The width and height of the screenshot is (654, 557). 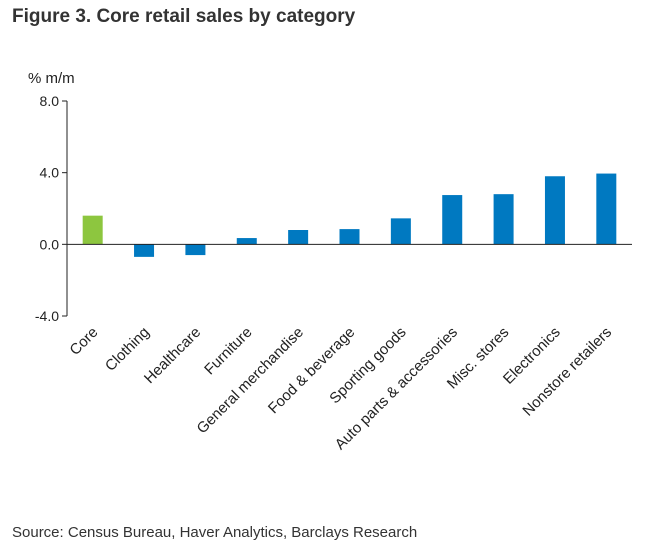 What do you see at coordinates (127, 349) in the screenshot?
I see `category-label: Clothing` at bounding box center [127, 349].